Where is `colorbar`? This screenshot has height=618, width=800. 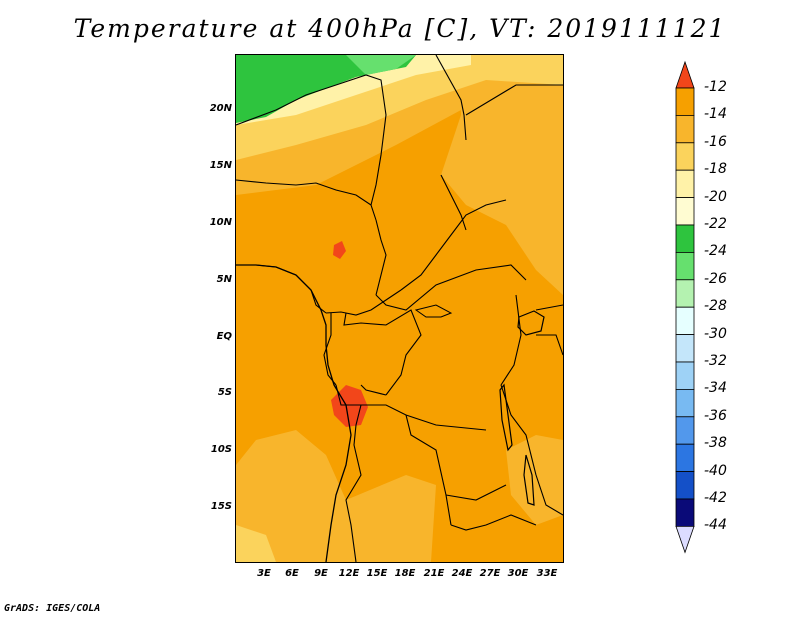
colorbar is located at coordinates (685, 307).